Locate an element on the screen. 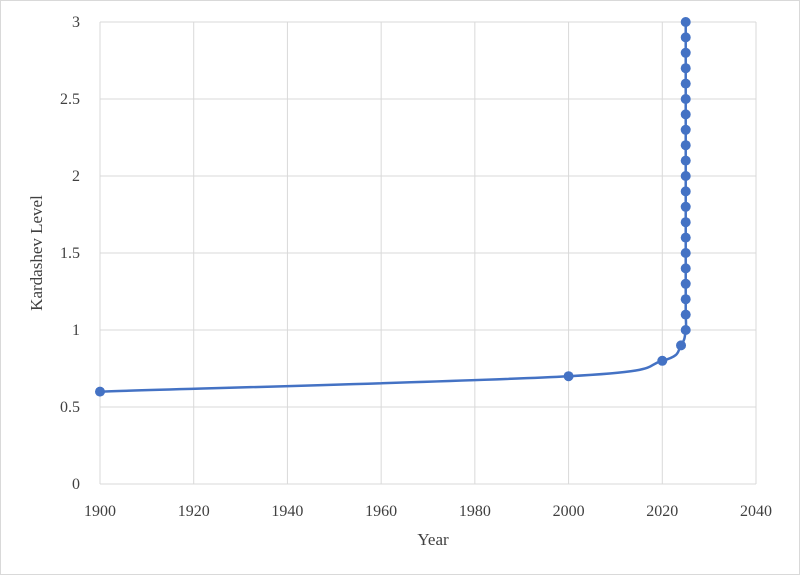  y-tick-label: 1 is located at coordinates (76, 330).